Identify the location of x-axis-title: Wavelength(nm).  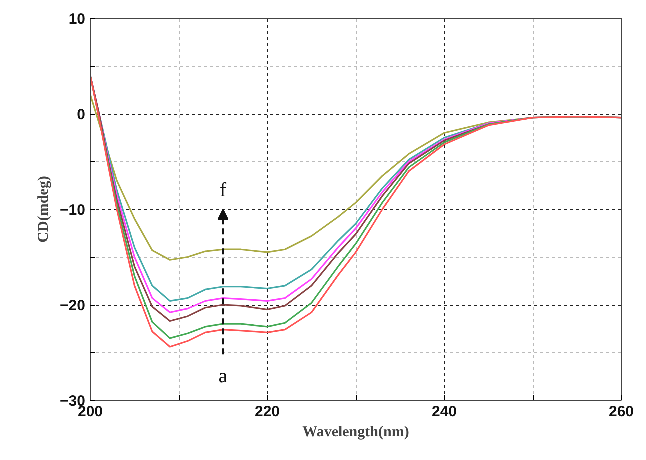
(356, 432).